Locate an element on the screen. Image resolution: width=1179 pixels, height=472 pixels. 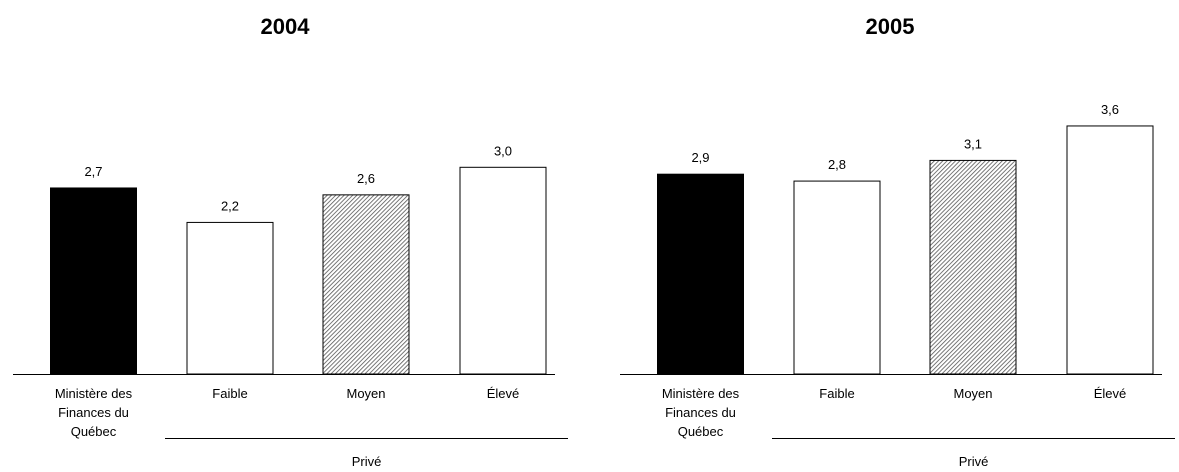
chart-2005-category-label-1-line-3: Québec is located at coordinates (701, 431).